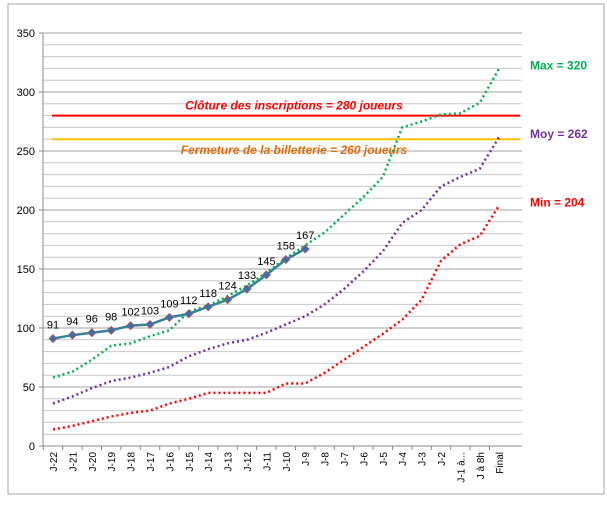  I want to click on x-tick-label: J-7, so click(345, 459).